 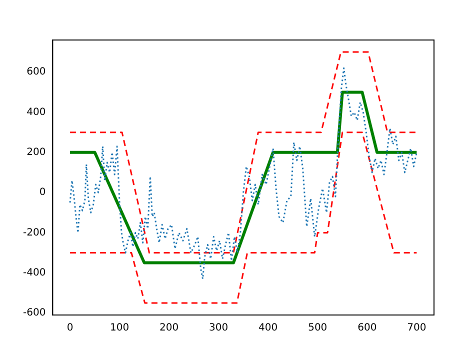 I want to click on x-tick-label: 200, so click(x=169, y=328).